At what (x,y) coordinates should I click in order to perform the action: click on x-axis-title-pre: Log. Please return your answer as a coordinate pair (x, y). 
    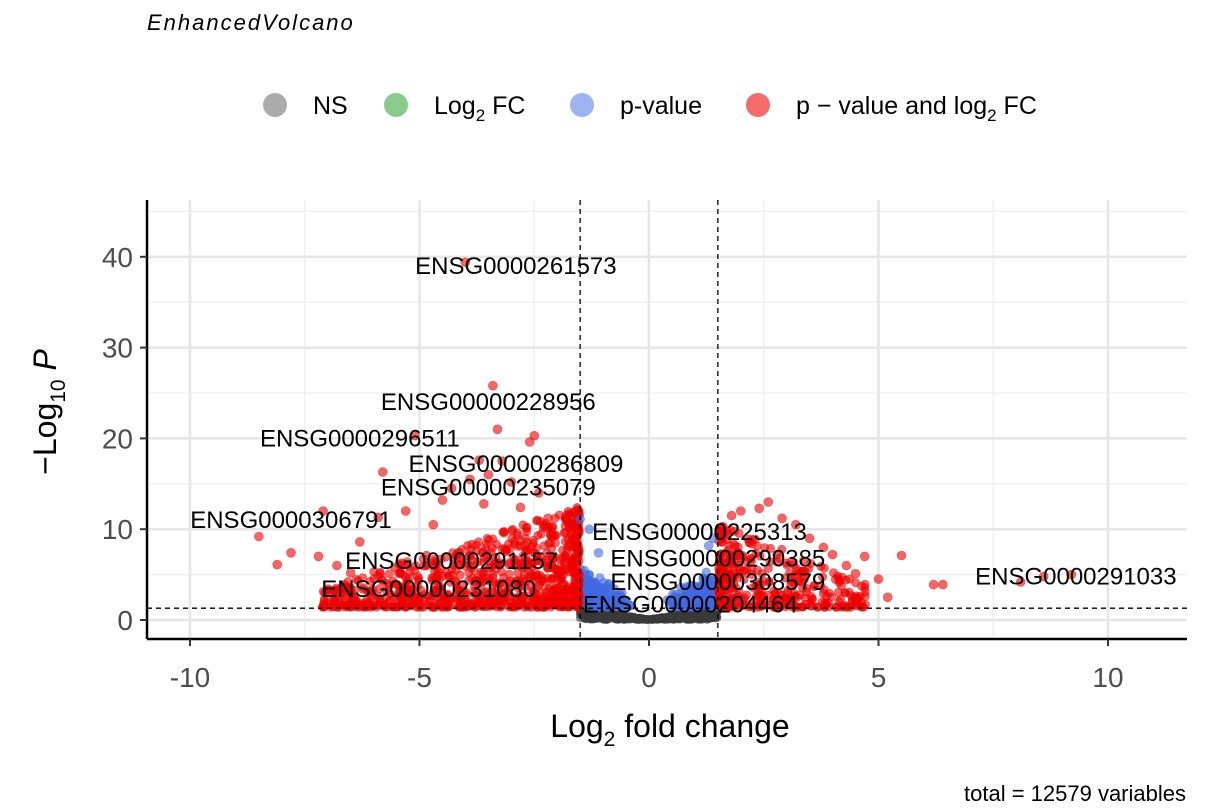
    Looking at the image, I should click on (576, 726).